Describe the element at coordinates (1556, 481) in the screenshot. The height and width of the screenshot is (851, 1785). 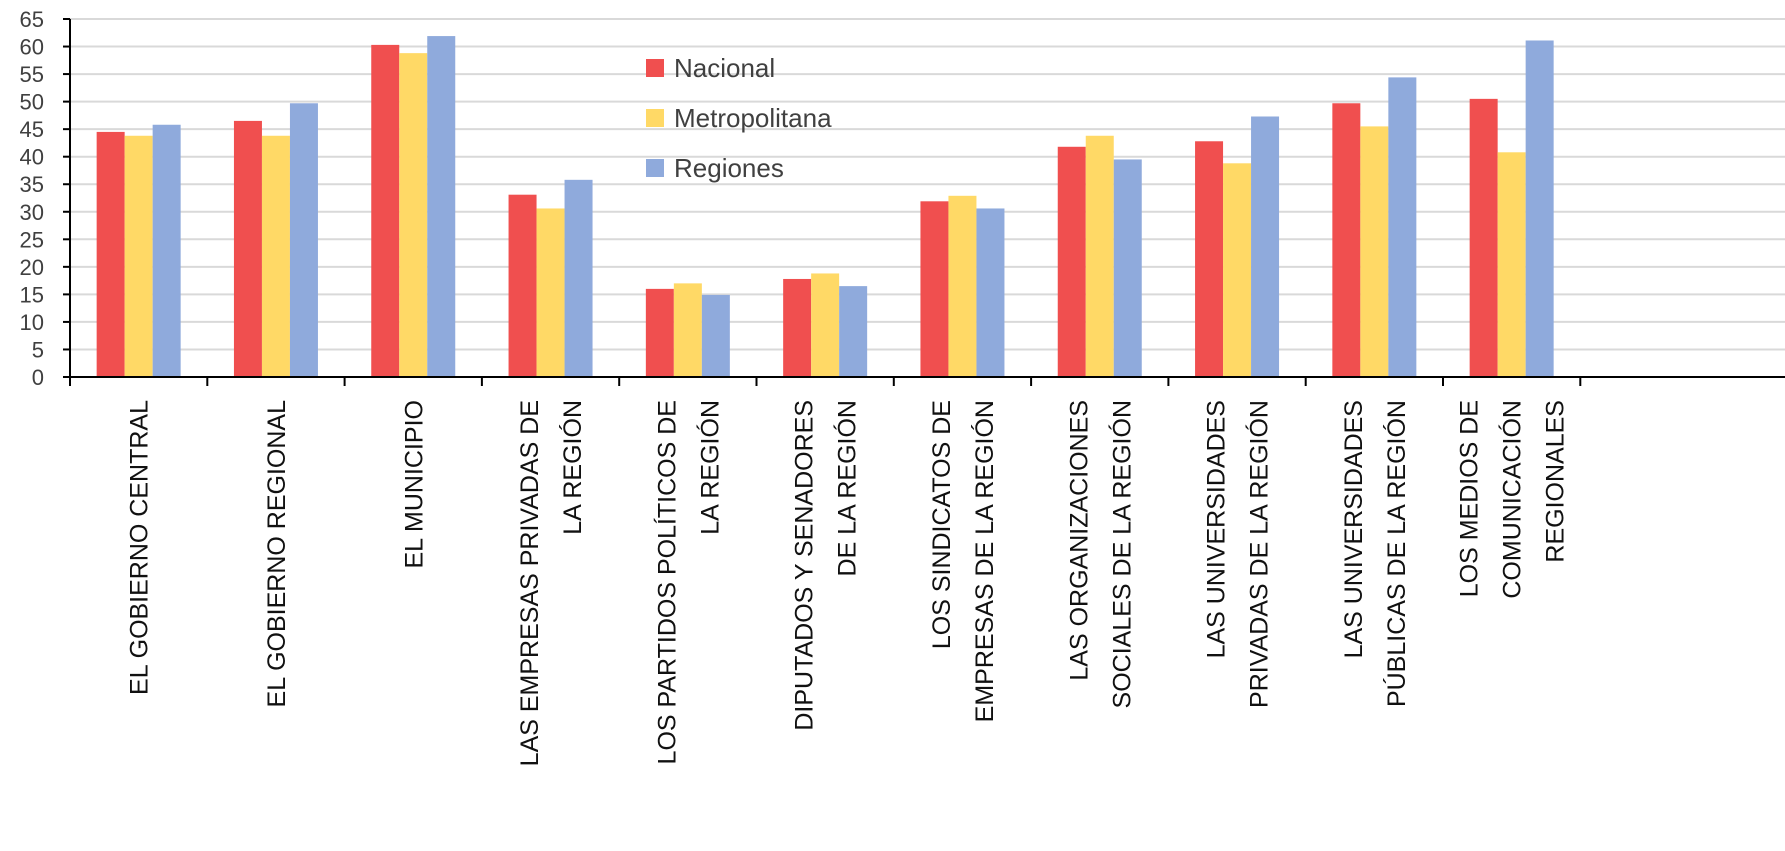
I see `category-label: REGIONALES` at that location.